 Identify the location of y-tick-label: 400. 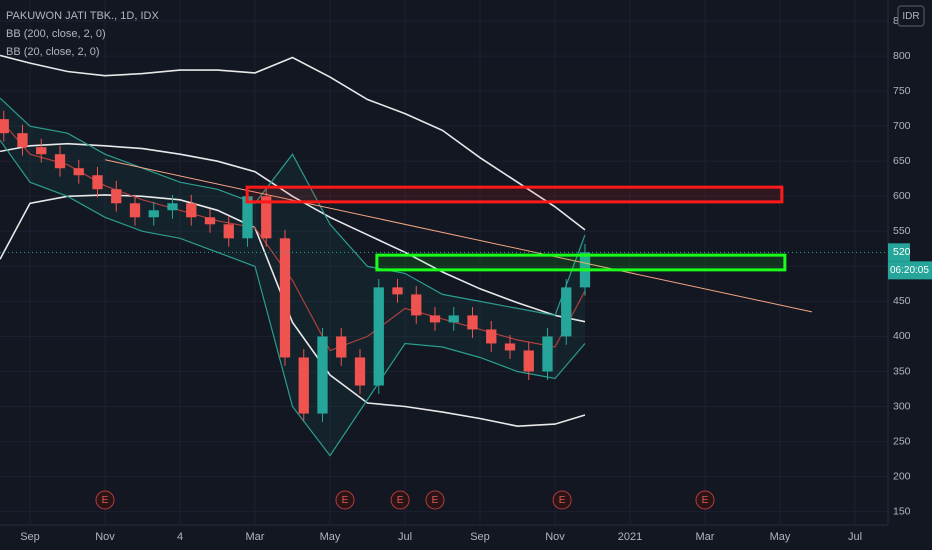
(902, 336).